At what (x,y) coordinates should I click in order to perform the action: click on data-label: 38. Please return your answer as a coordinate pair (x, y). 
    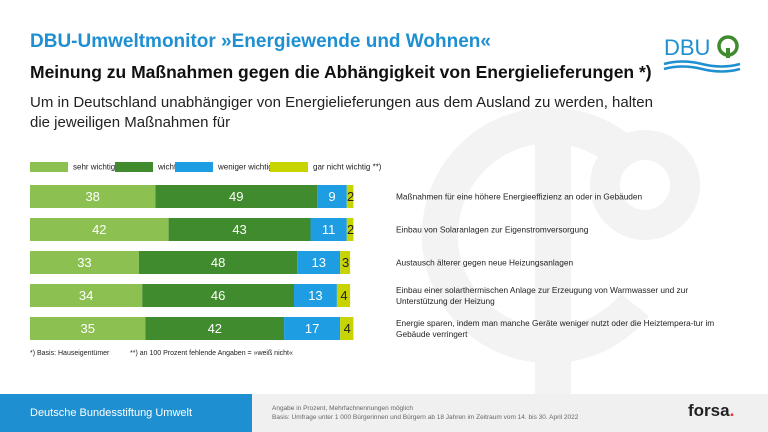
    Looking at the image, I should click on (92, 196).